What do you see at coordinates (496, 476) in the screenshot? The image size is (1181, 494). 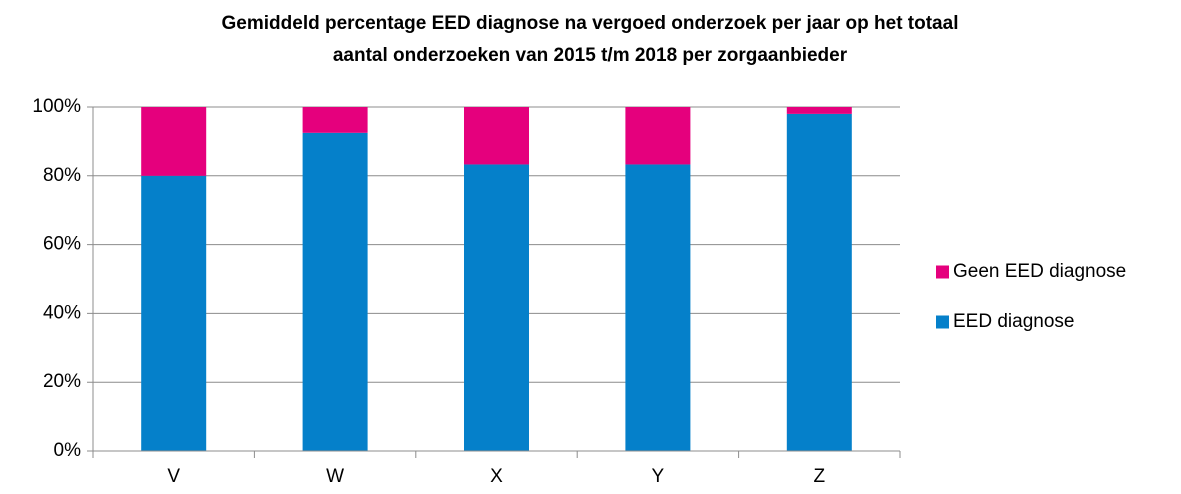 I see `x-tick-label: X` at bounding box center [496, 476].